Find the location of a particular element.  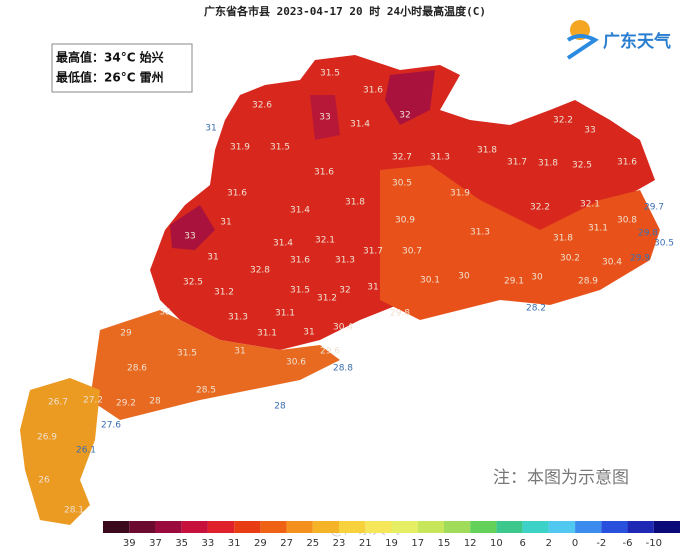

color-scale: 39 37 35 33 31 29 27 25 23 21 19 17 15 12 10 6 2 0 -2 -6 -10 is located at coordinates (391, 535).